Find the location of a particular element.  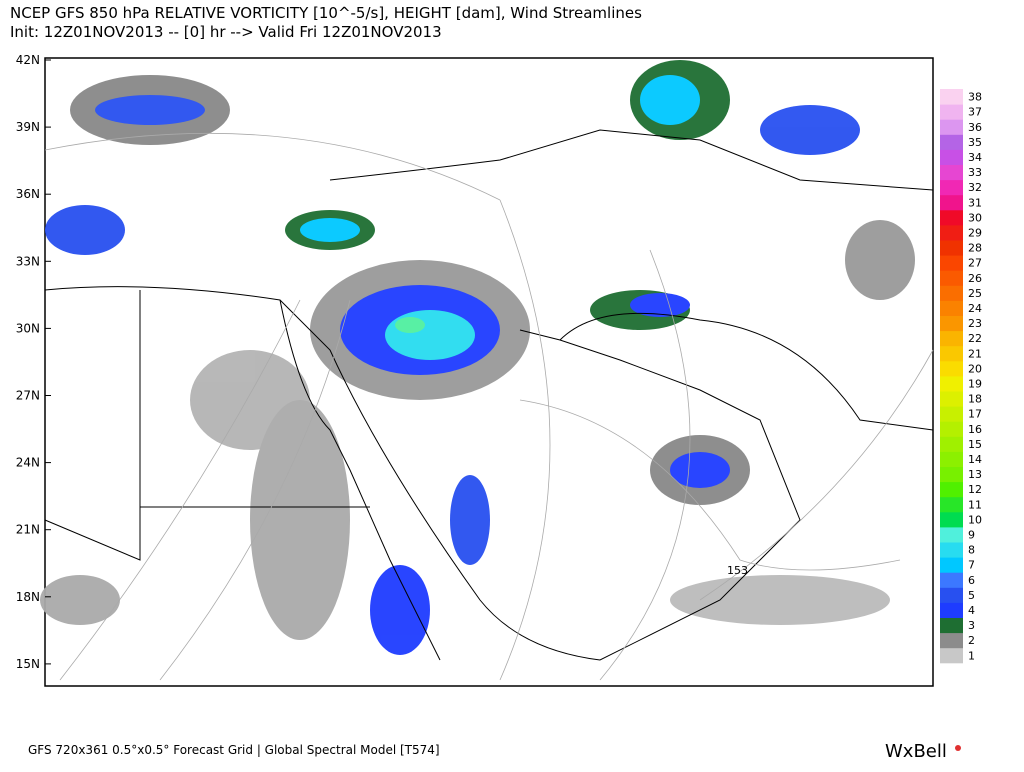

colorbar-label: 28 is located at coordinates (975, 248).